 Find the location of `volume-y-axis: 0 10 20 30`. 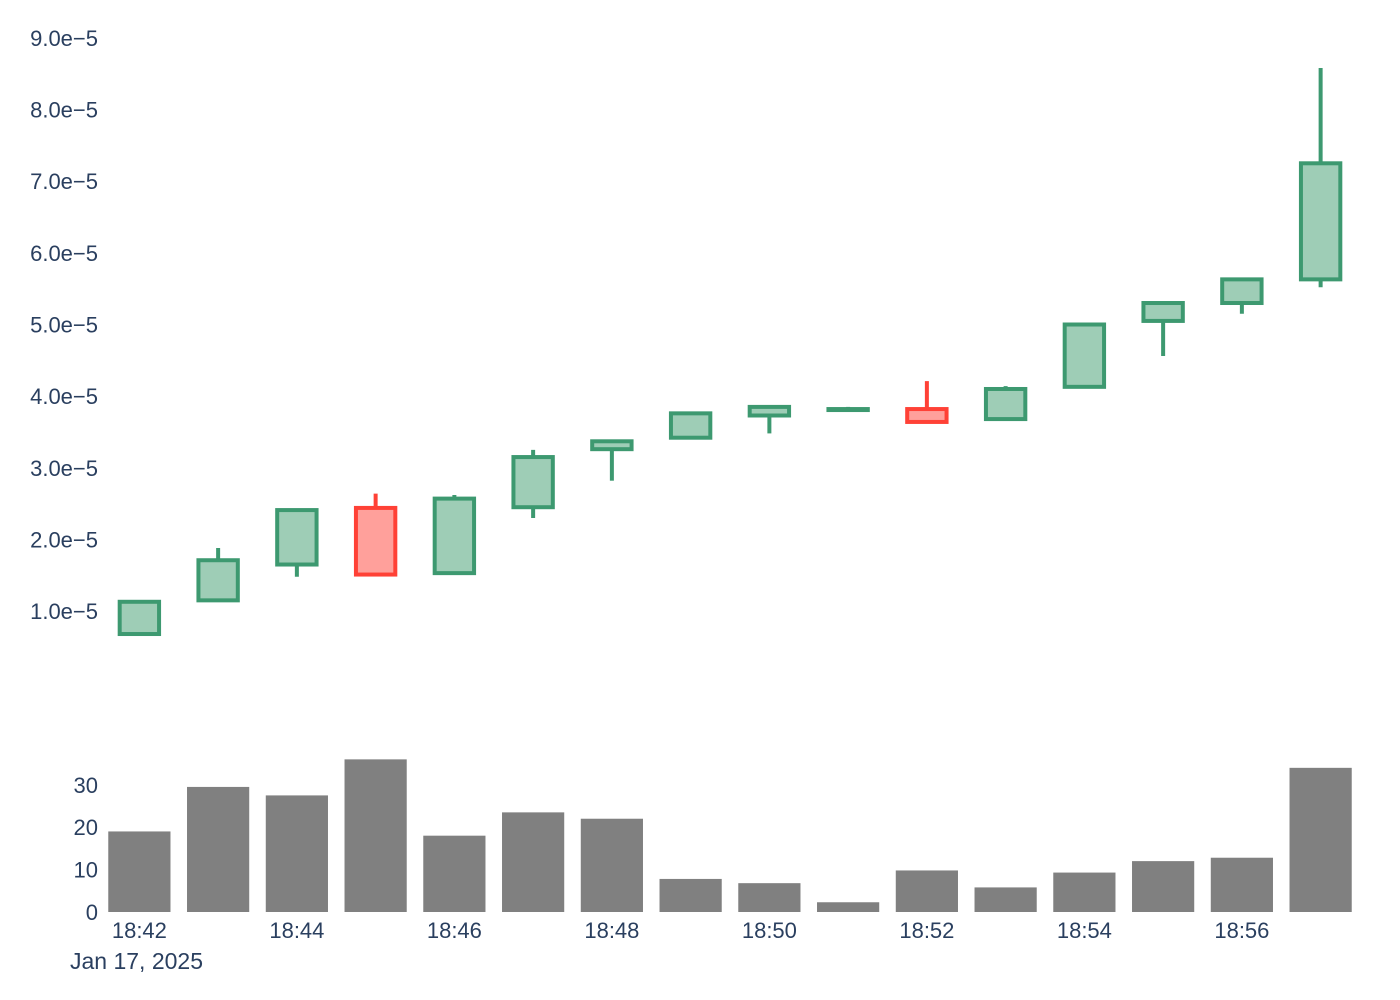

volume-y-axis: 0 10 20 30 is located at coordinates (86, 849).